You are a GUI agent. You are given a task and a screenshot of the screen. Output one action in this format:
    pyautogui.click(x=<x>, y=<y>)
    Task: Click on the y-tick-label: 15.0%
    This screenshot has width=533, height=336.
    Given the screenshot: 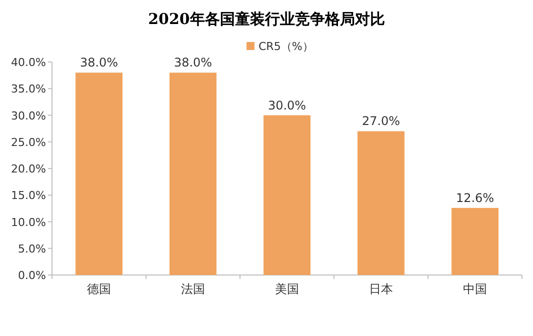 What is the action you would take?
    pyautogui.click(x=28, y=195)
    